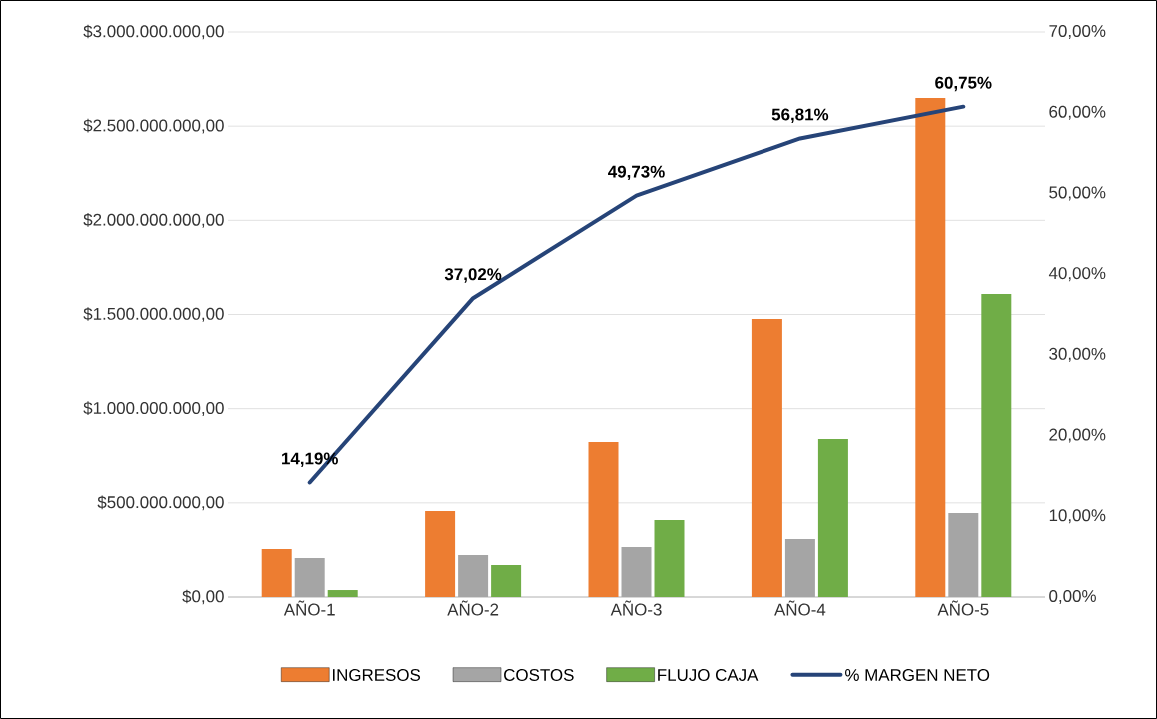 This screenshot has width=1157, height=719. Describe the element at coordinates (1072, 597) in the screenshot. I see `y2-tick-label: 0,00%` at that location.